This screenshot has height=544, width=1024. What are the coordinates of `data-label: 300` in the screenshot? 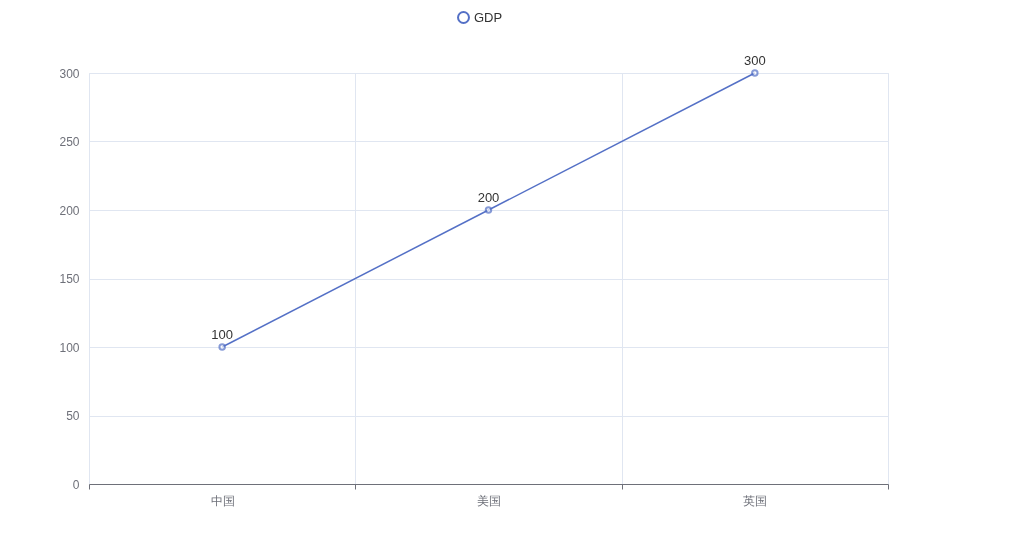 It's located at (754, 60).